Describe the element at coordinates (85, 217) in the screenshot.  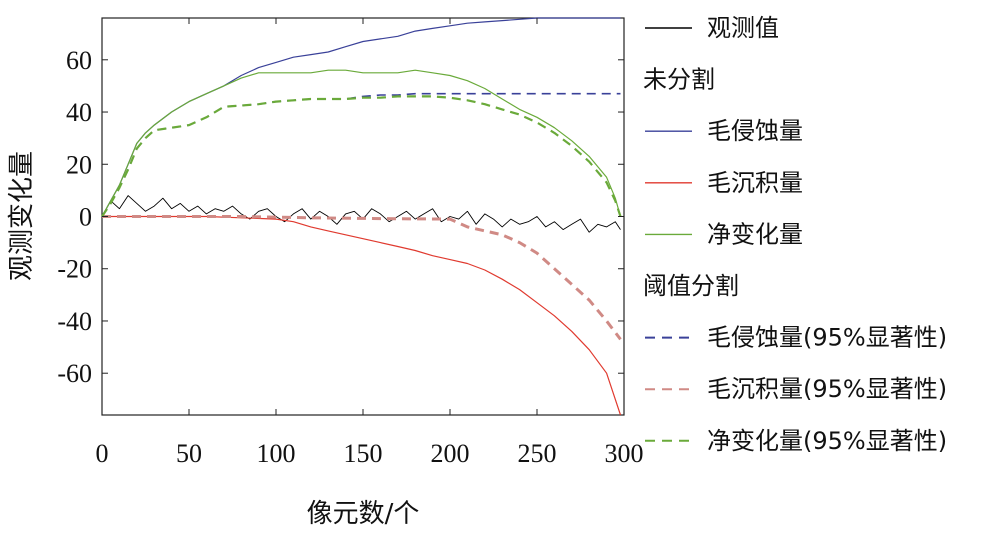
I see `y-tick-label: 0` at that location.